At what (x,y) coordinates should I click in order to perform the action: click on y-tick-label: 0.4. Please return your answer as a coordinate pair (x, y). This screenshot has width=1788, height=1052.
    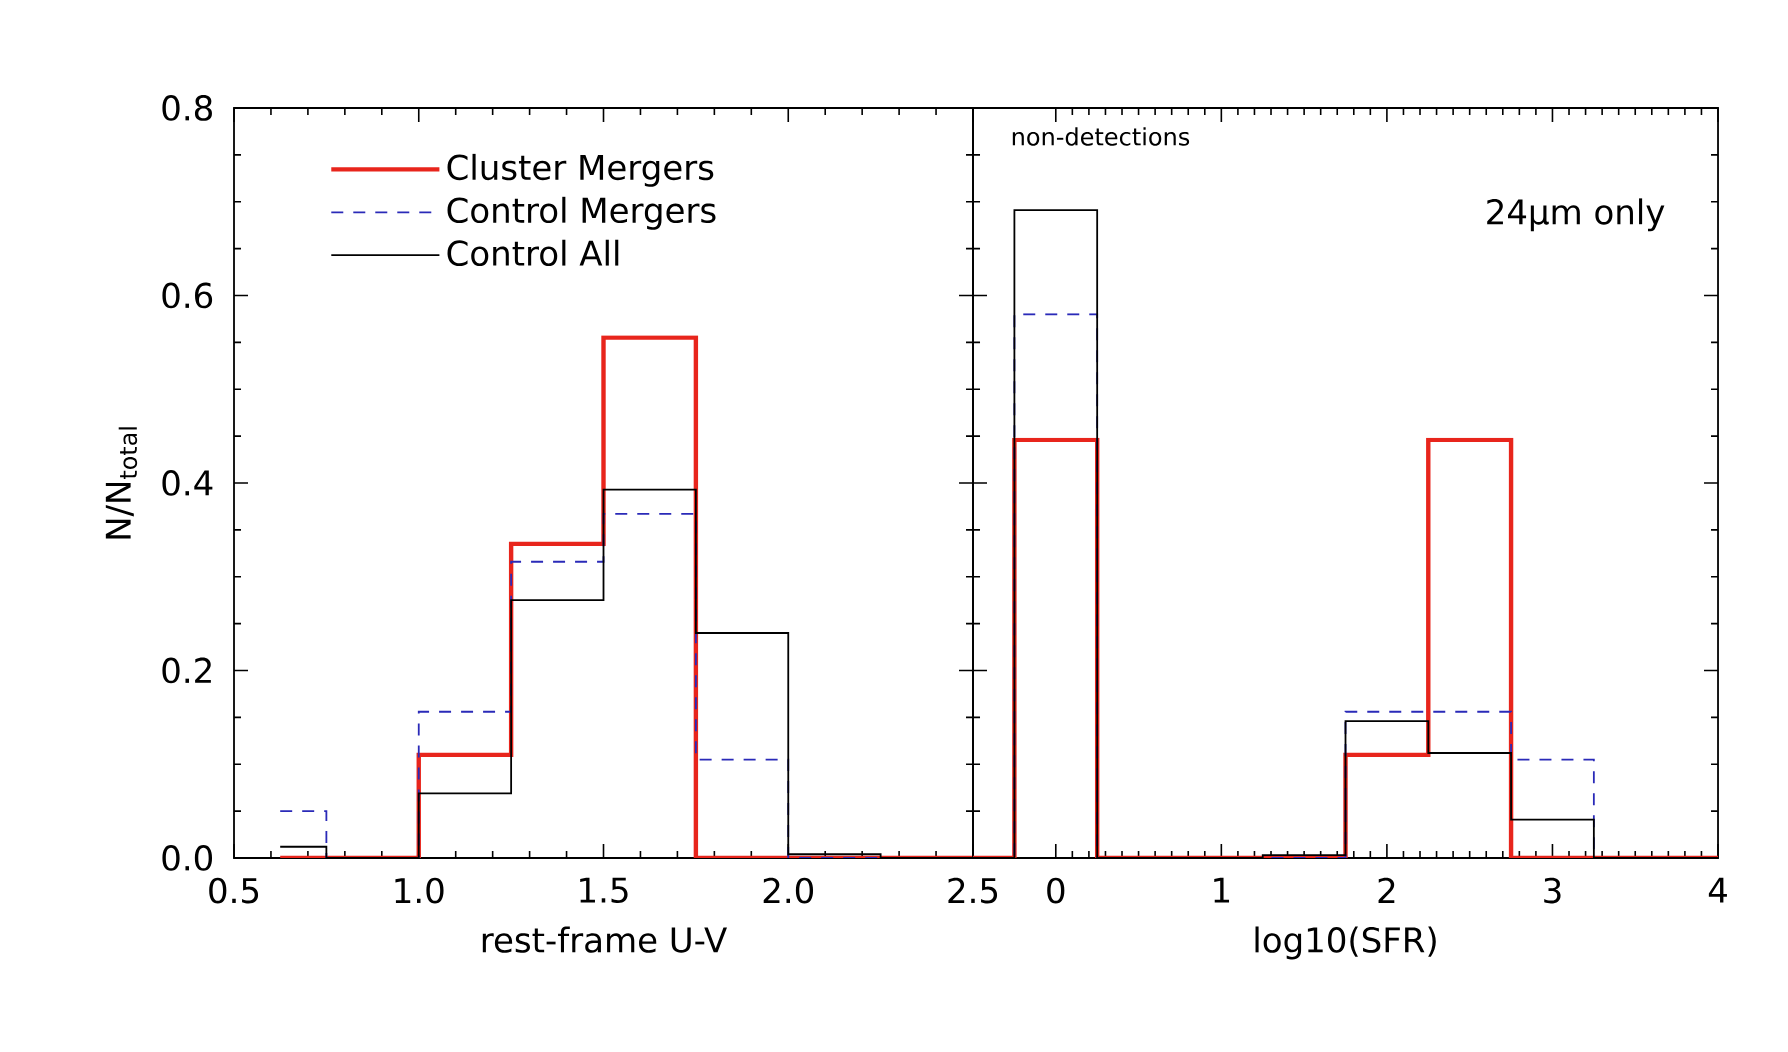
    Looking at the image, I should click on (187, 483).